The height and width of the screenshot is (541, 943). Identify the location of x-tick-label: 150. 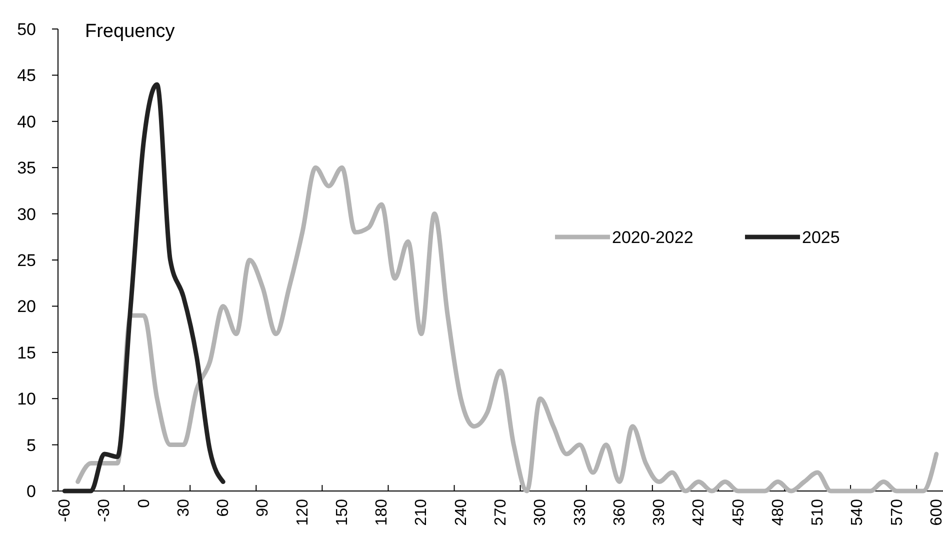
(342, 512).